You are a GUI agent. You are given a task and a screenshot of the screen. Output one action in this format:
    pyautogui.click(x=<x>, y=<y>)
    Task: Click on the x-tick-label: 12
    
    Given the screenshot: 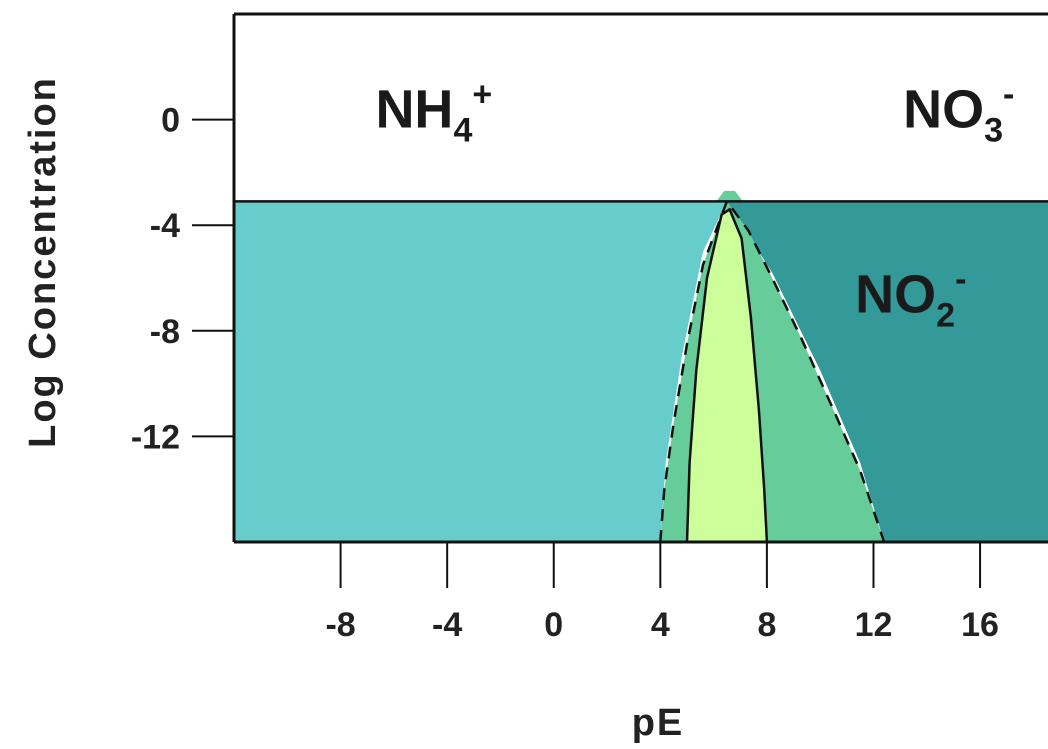 What is the action you would take?
    pyautogui.click(x=874, y=625)
    